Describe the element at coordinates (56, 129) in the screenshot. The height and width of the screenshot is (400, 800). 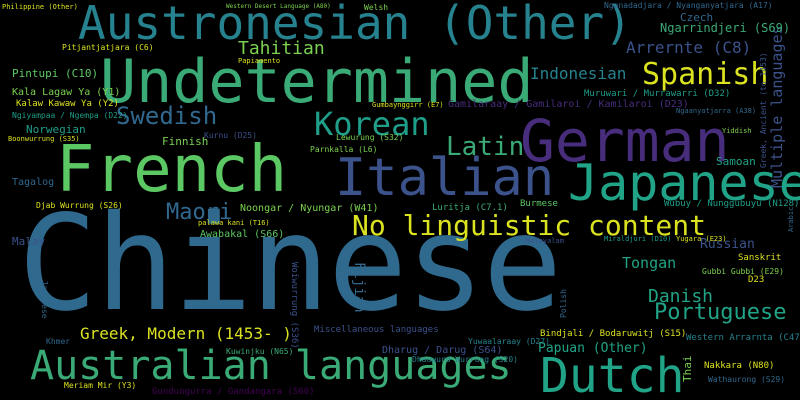
I see `word-norwegian: Norwegian` at that location.